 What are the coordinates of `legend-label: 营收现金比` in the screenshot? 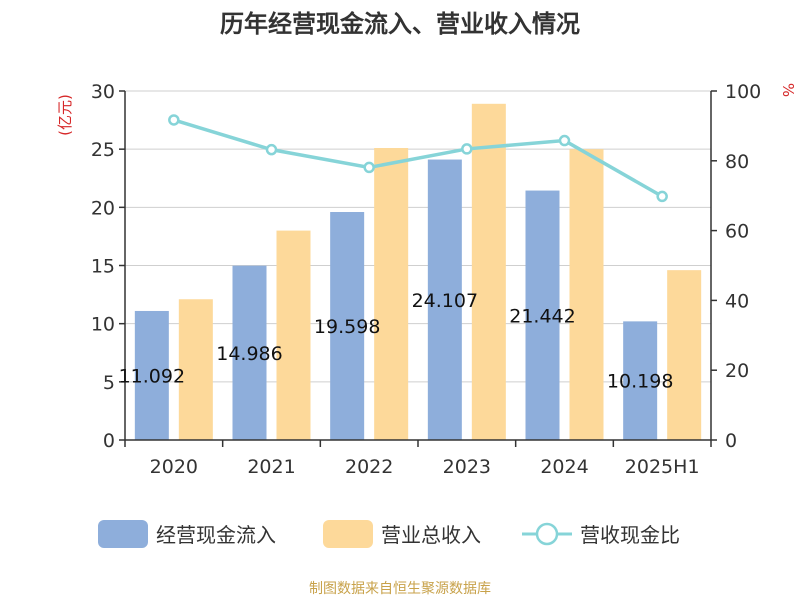 It's located at (630, 535).